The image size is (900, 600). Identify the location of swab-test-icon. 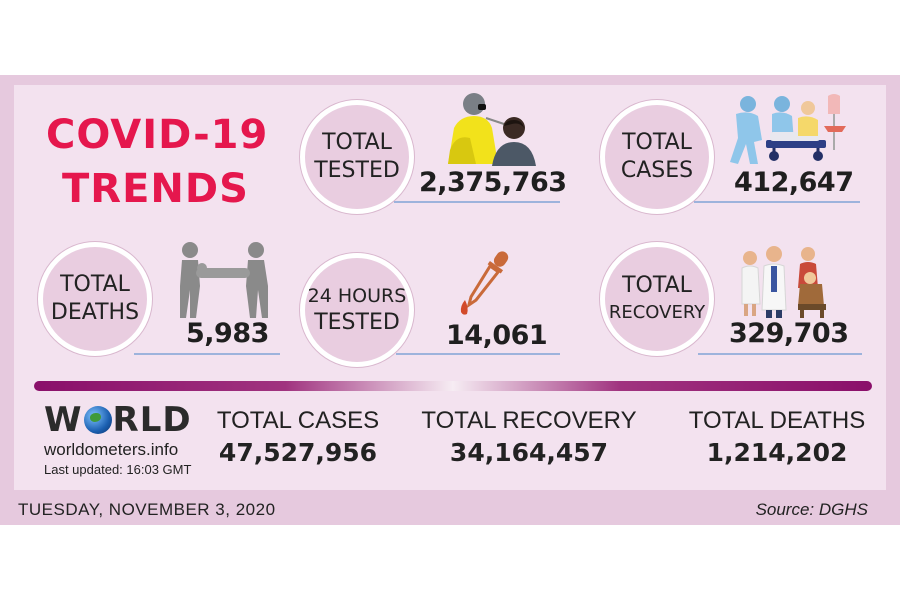
(492, 129).